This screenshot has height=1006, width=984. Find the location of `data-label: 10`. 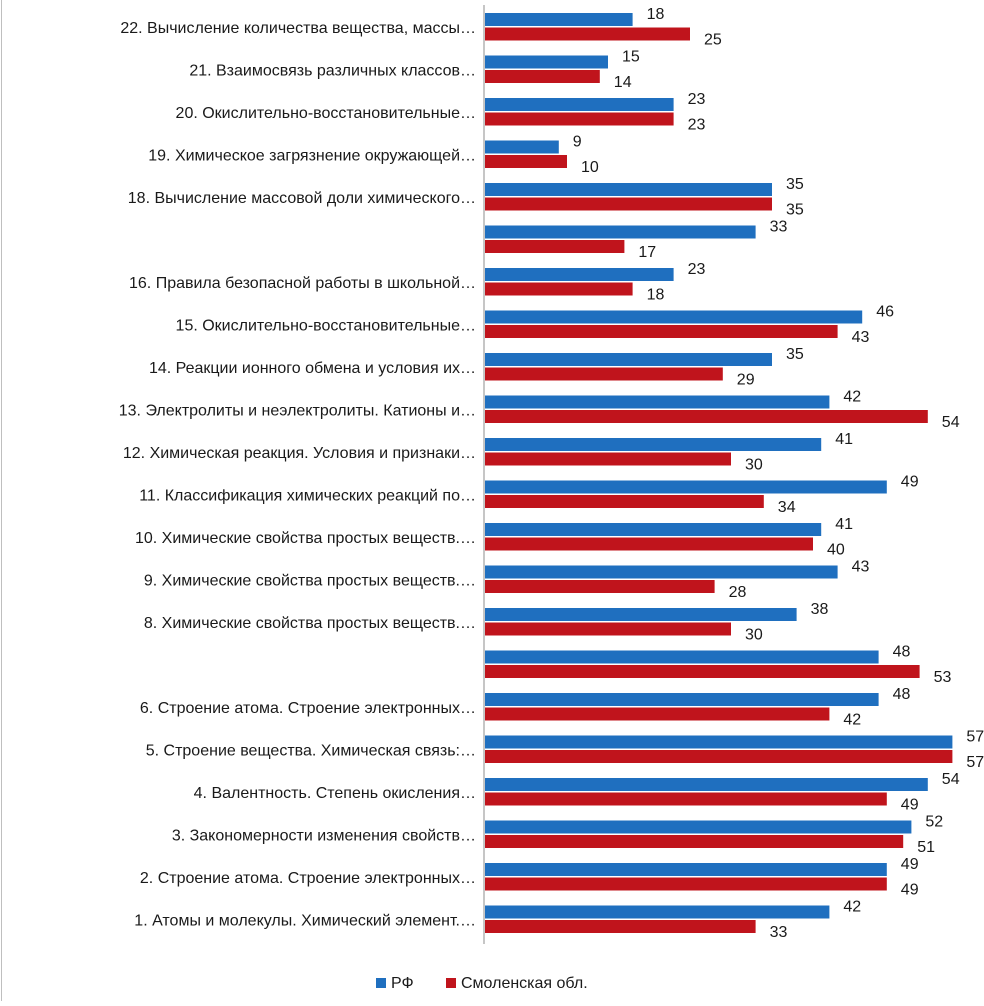

data-label: 10 is located at coordinates (590, 167).